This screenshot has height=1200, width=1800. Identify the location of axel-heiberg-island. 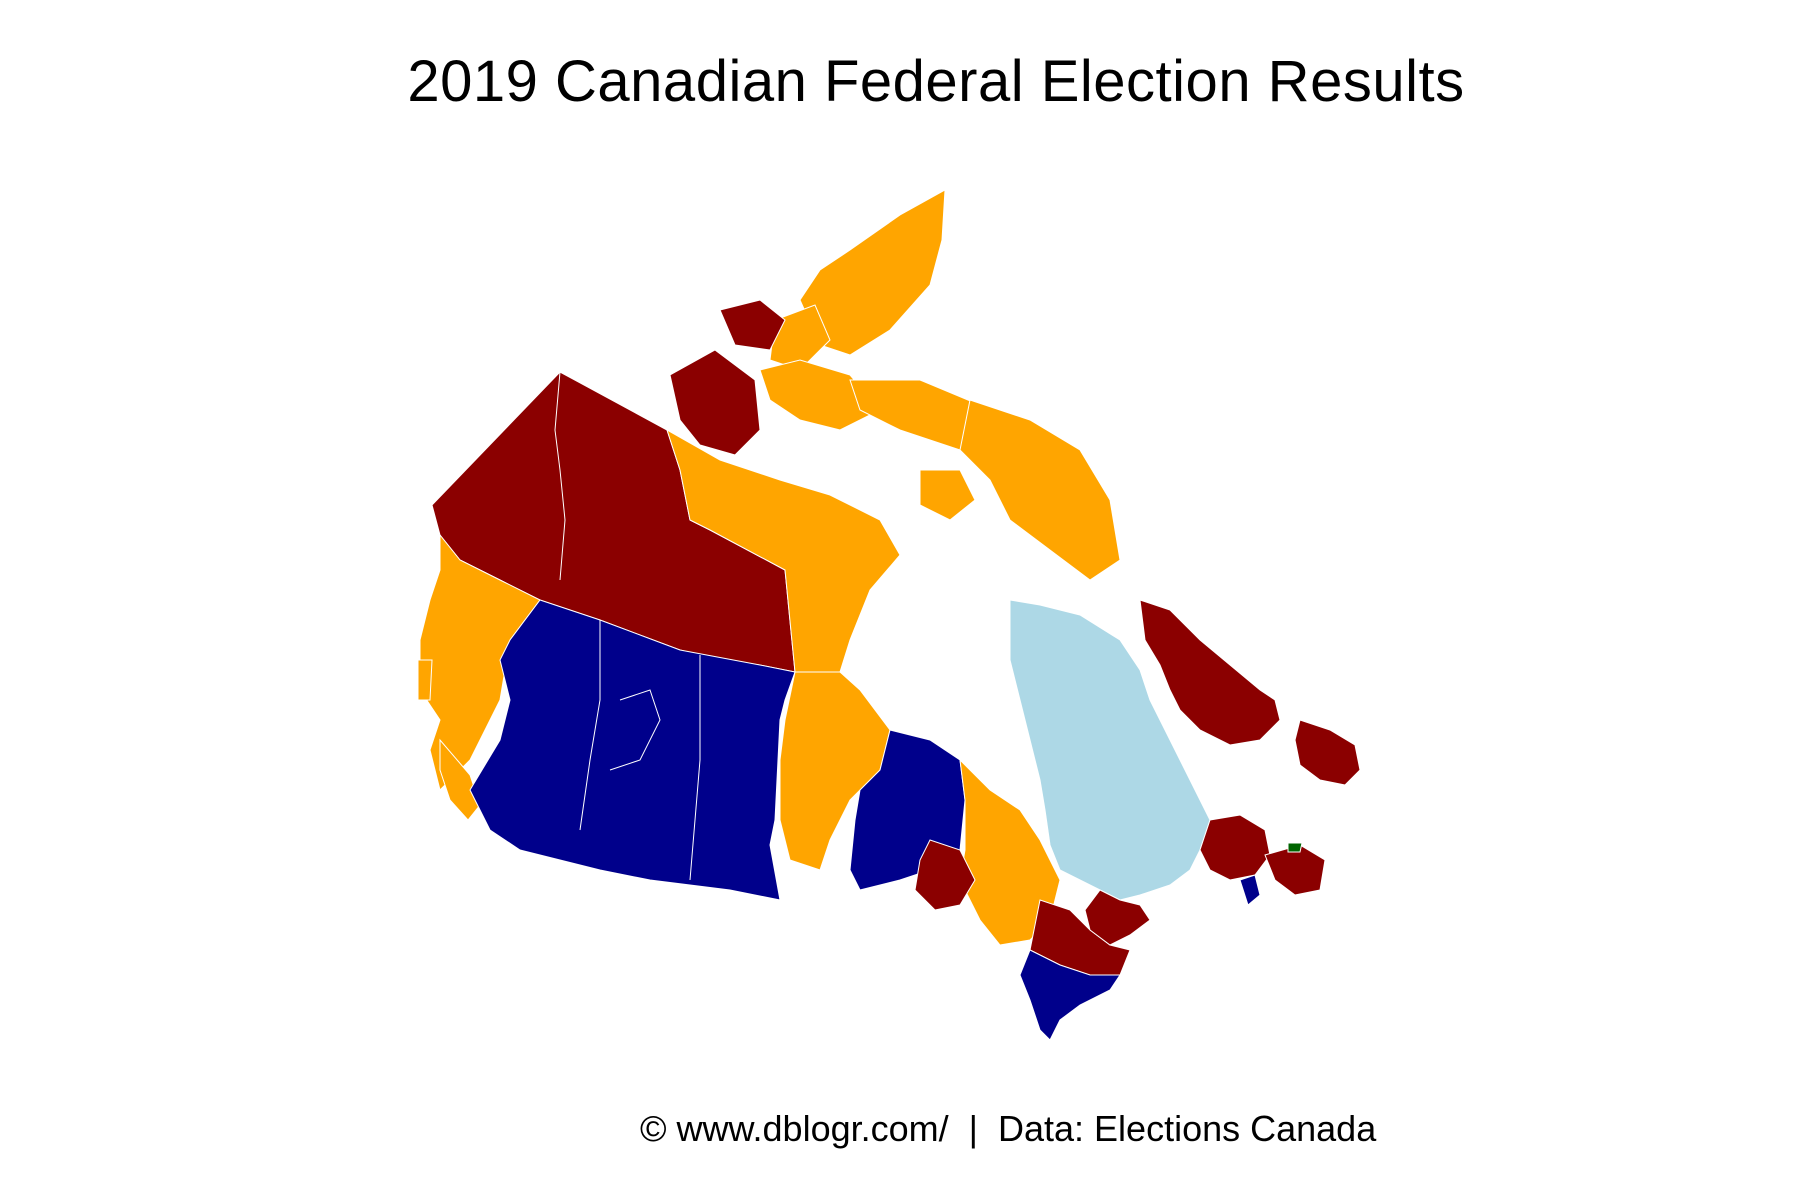
(800, 337).